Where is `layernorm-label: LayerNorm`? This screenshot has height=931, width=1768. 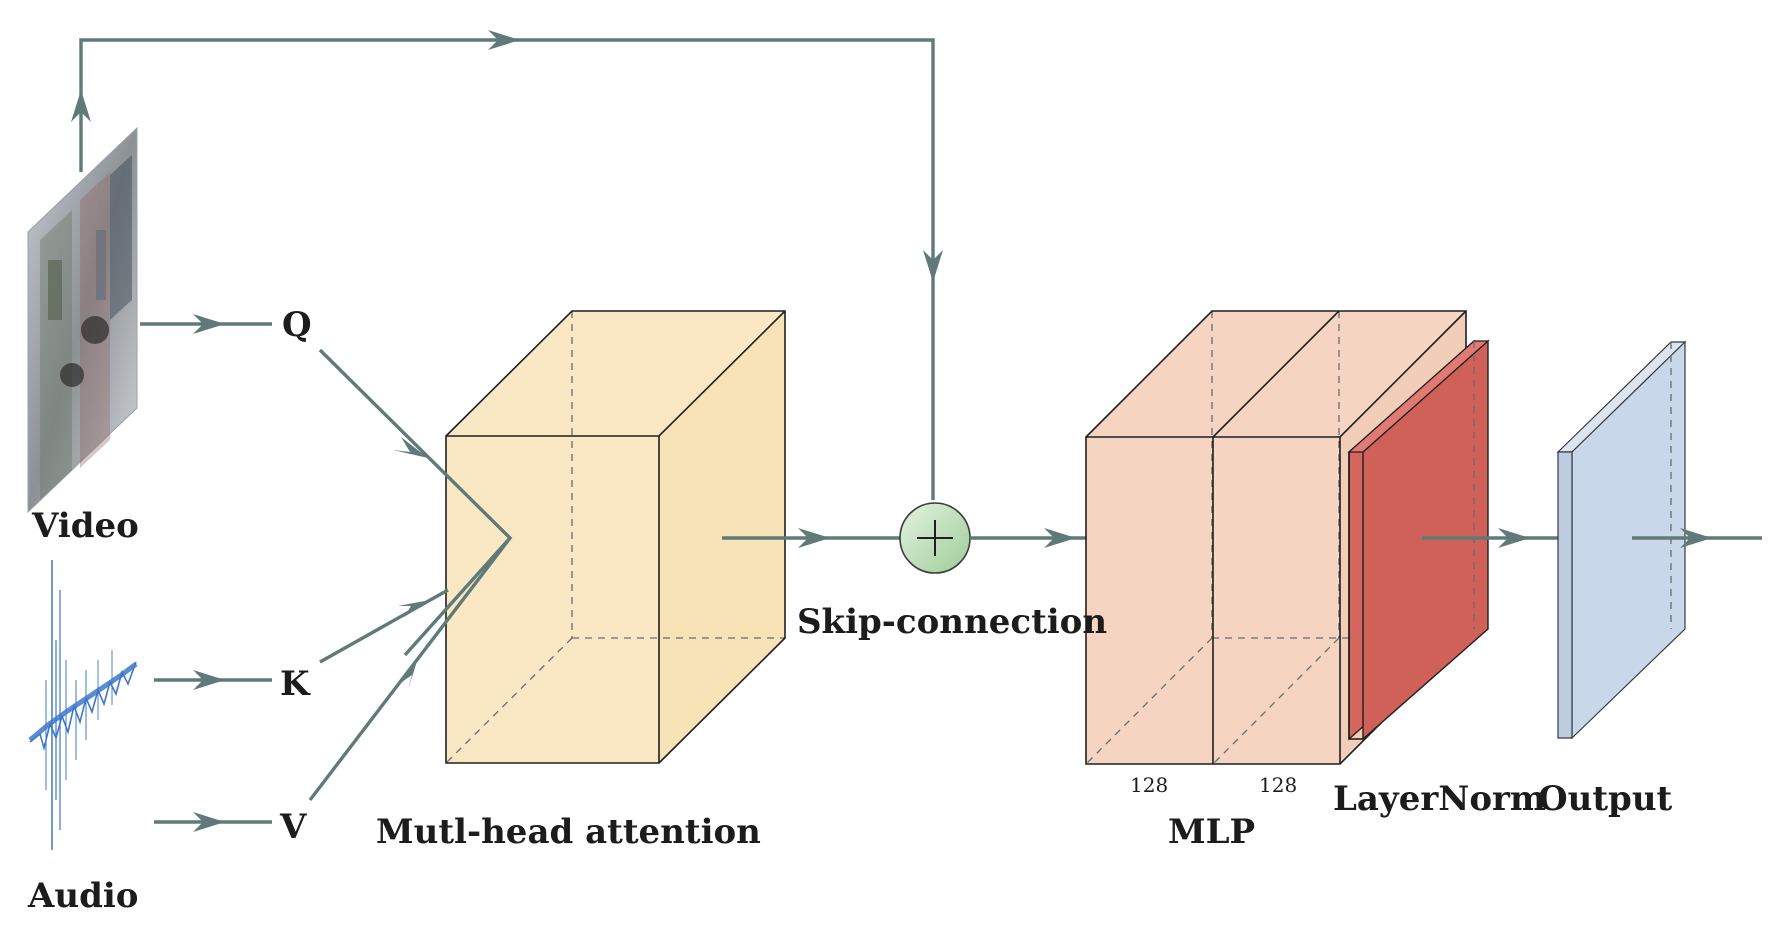
layernorm-label: LayerNorm is located at coordinates (1439, 799).